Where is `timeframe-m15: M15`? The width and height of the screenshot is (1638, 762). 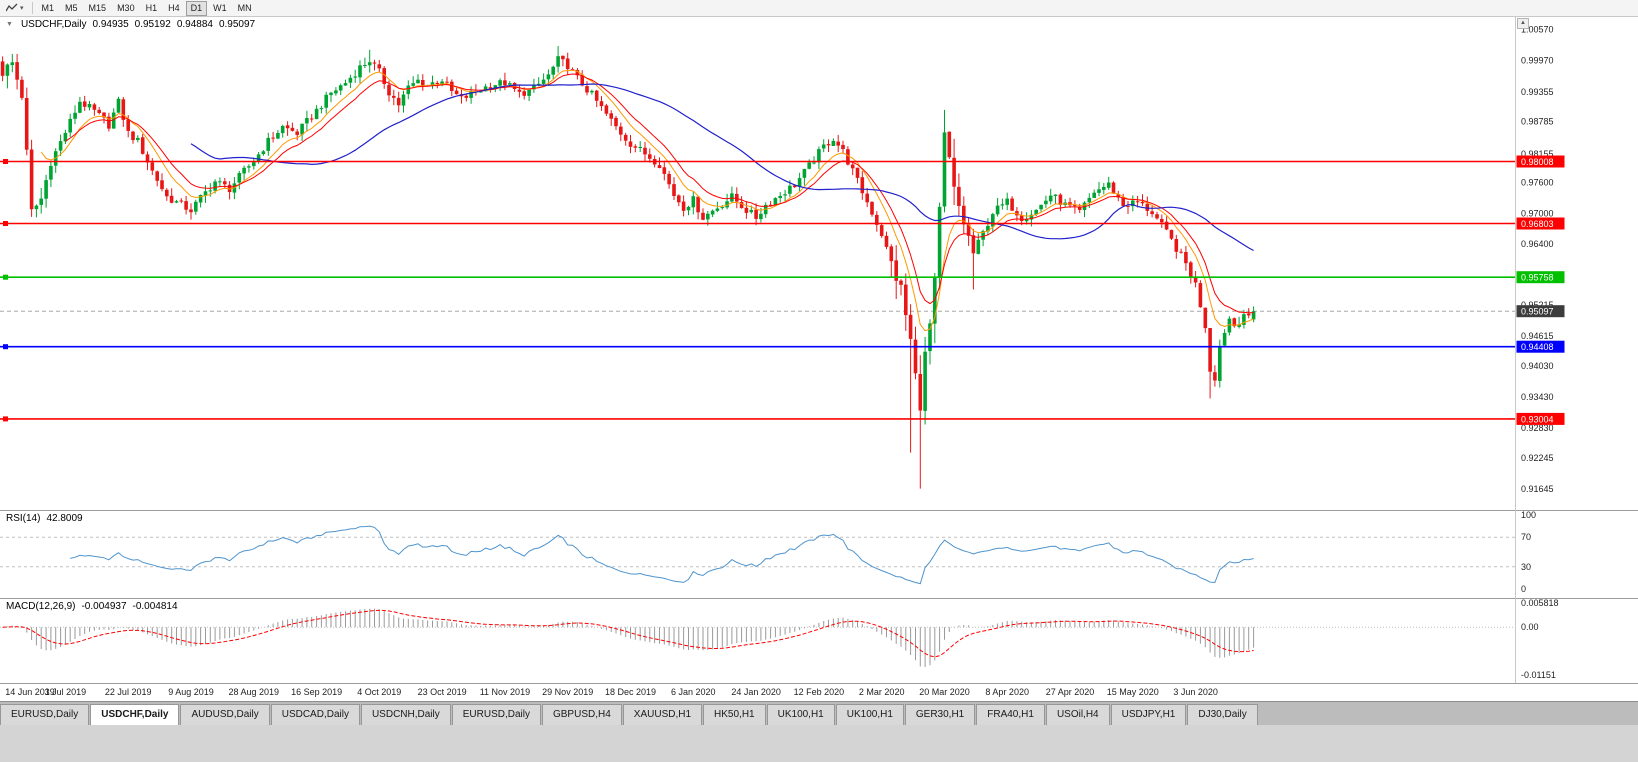 timeframe-m15: M15 is located at coordinates (98, 8).